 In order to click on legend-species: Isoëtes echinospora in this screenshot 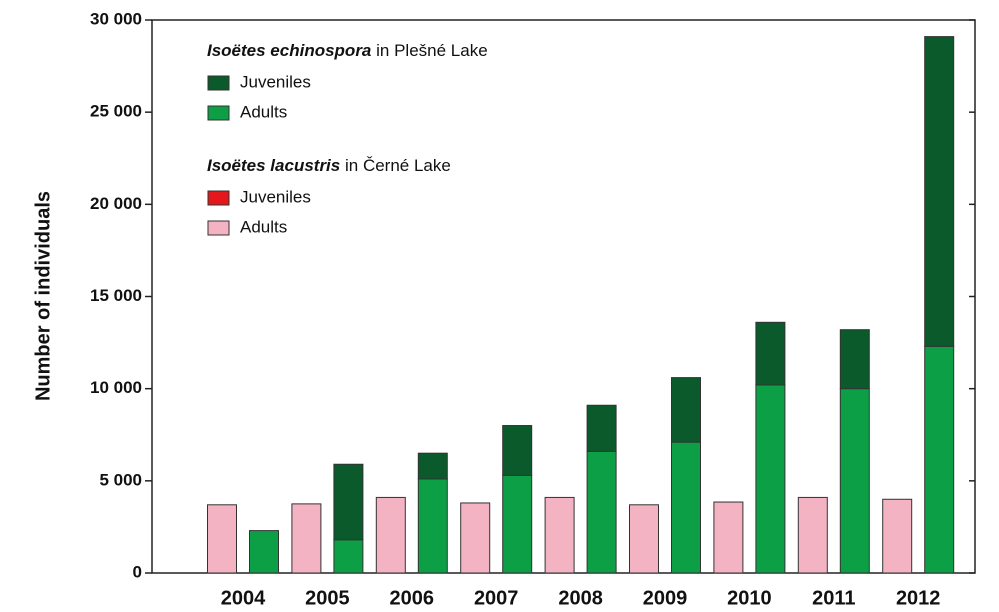, I will do `click(289, 50)`.